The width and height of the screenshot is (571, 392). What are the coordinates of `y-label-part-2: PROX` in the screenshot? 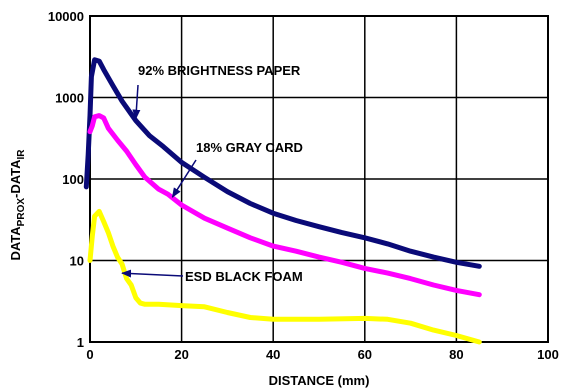 It's located at (21, 212).